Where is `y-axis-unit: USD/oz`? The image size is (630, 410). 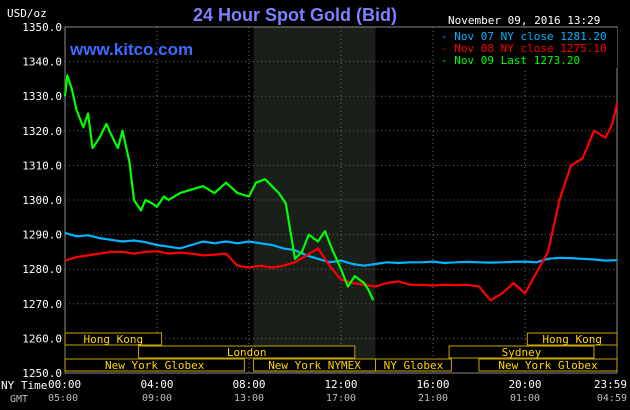 y-axis-unit: USD/oz is located at coordinates (27, 13).